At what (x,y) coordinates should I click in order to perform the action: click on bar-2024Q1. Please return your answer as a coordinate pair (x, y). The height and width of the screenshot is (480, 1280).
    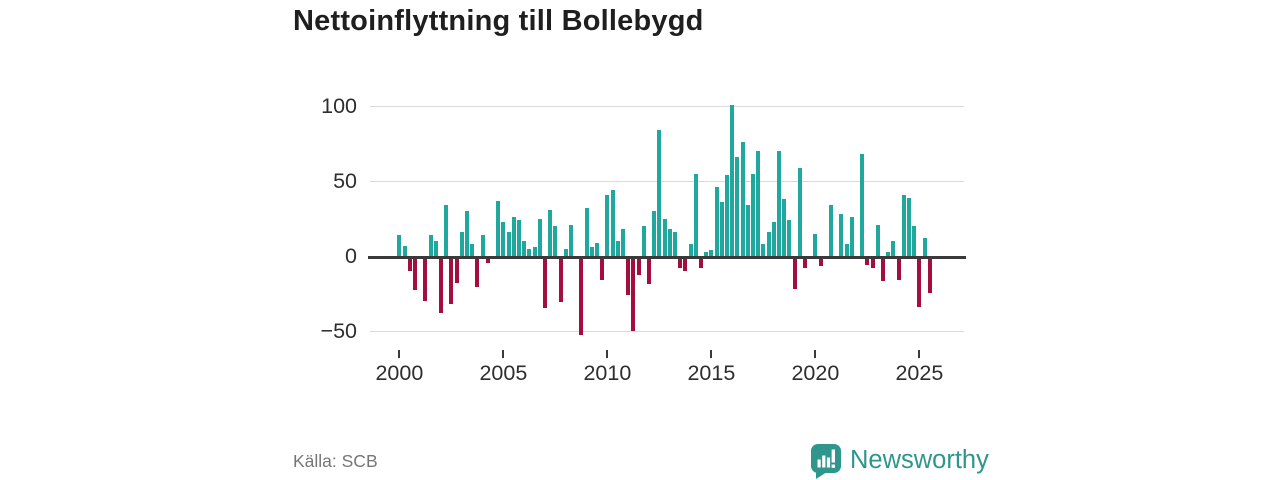
    Looking at the image, I should click on (898, 269).